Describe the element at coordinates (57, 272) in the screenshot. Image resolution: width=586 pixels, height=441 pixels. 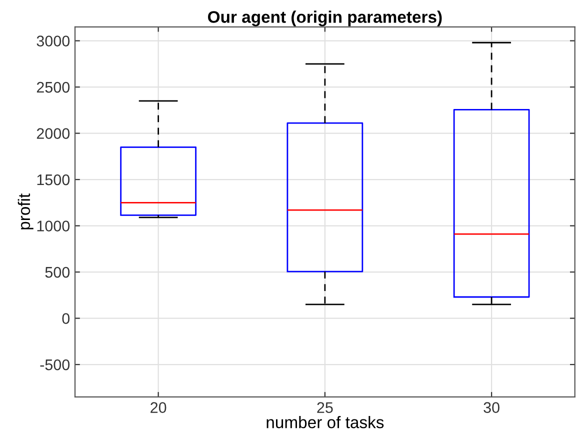
I see `y-tick-label: 500` at that location.